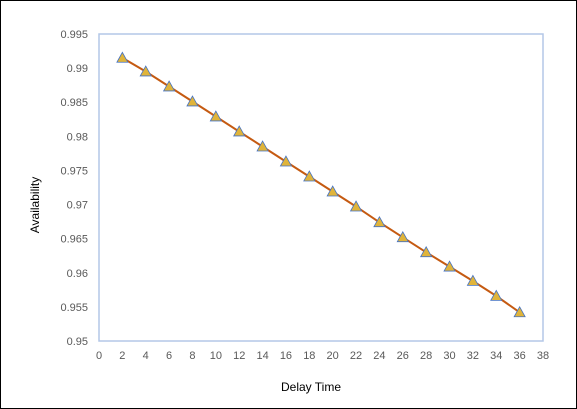  I want to click on x-tick-label: 38, so click(543, 356).